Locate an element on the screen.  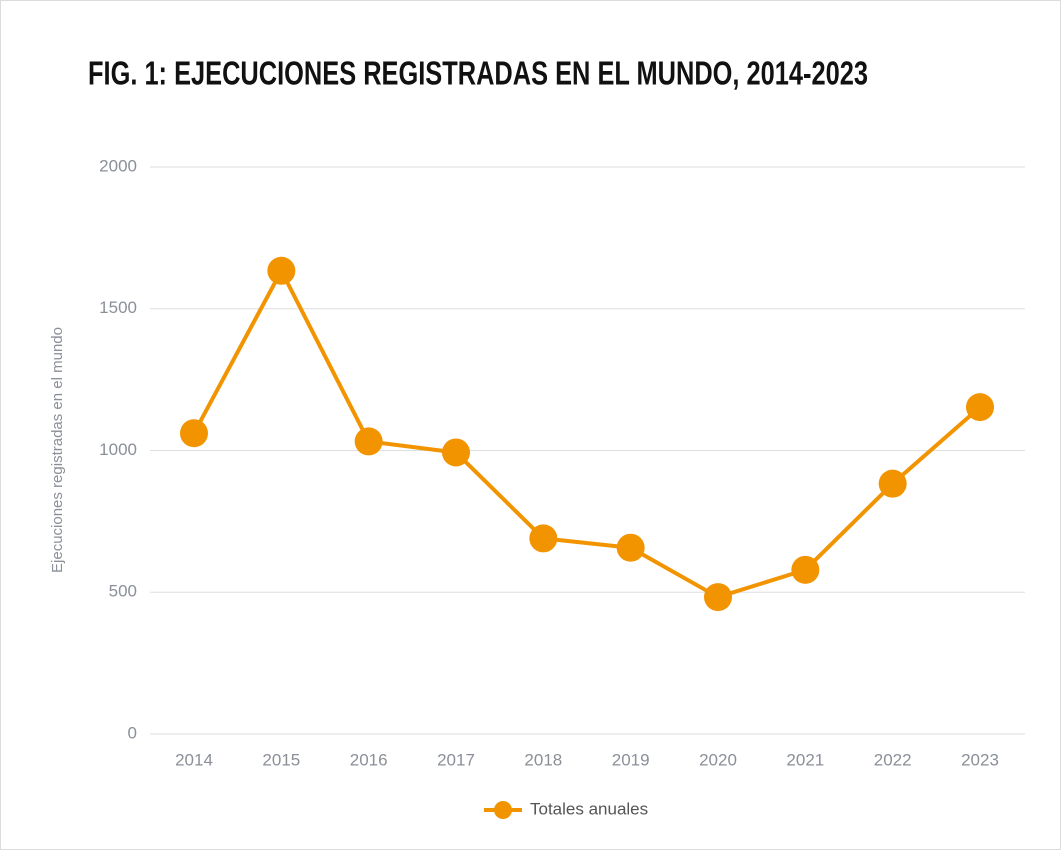
x-tick-label: 2021 is located at coordinates (805, 759).